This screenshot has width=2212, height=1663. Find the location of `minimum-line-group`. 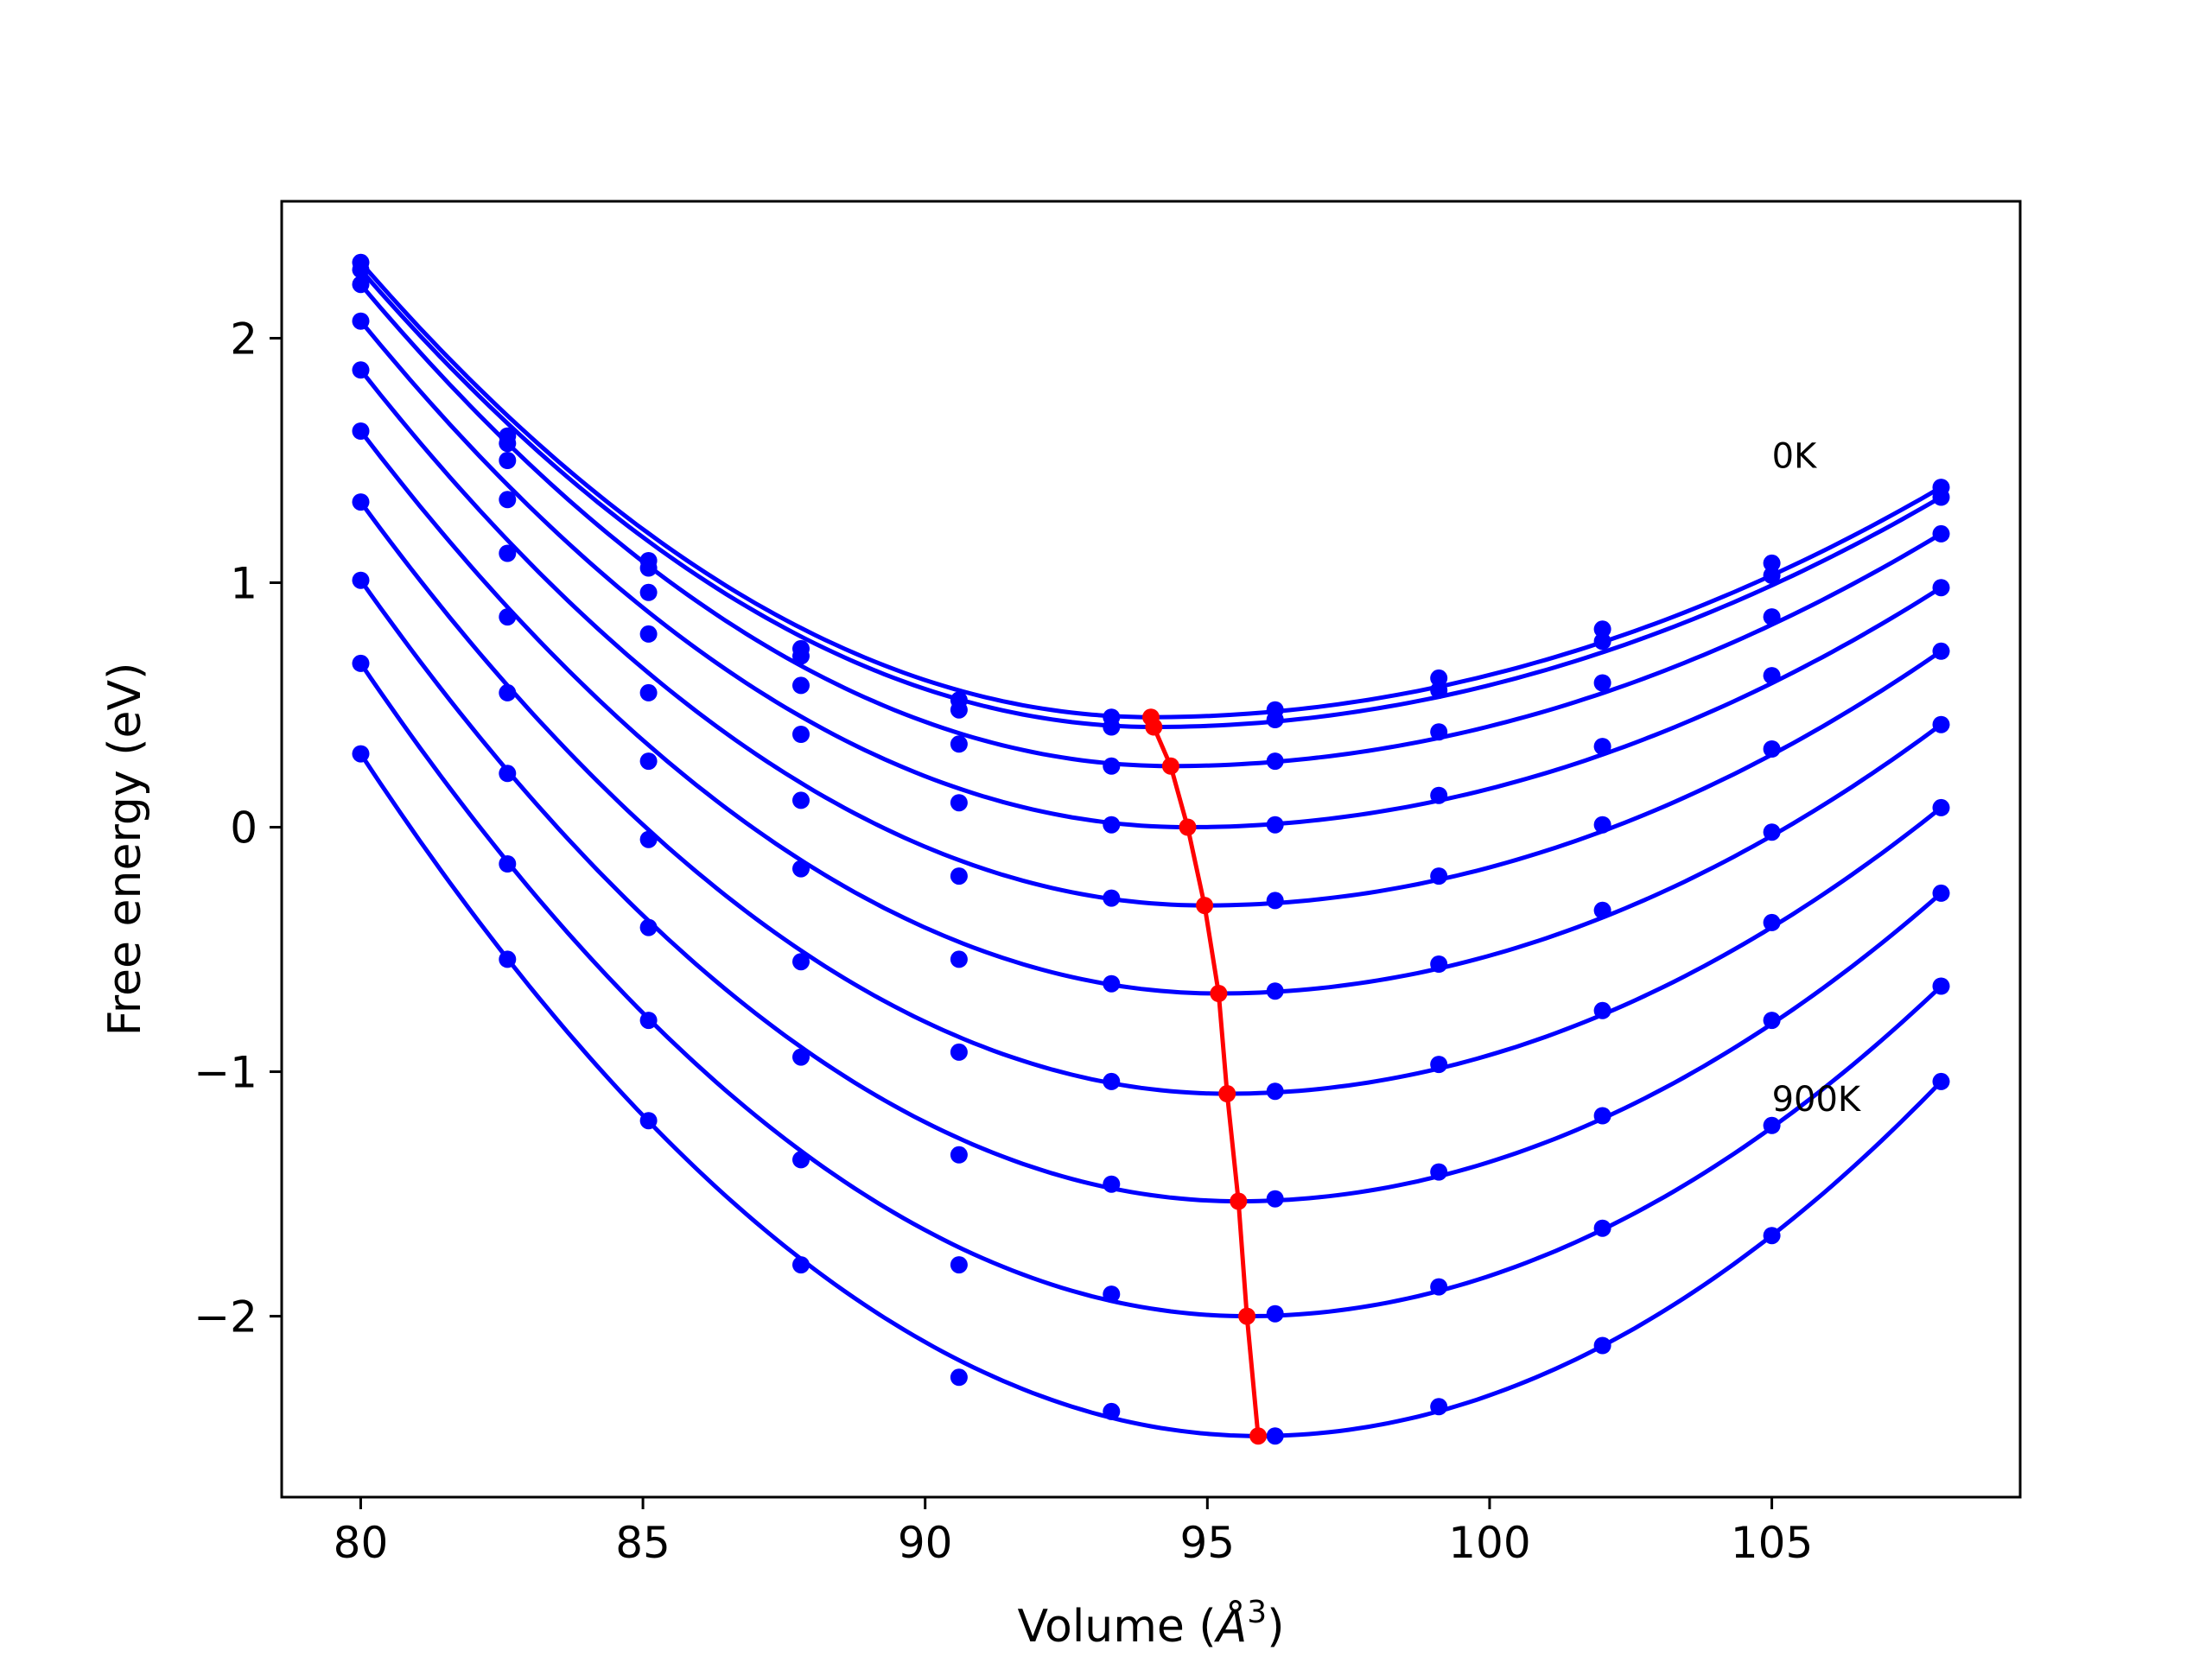

minimum-line-group is located at coordinates (1205, 1076).